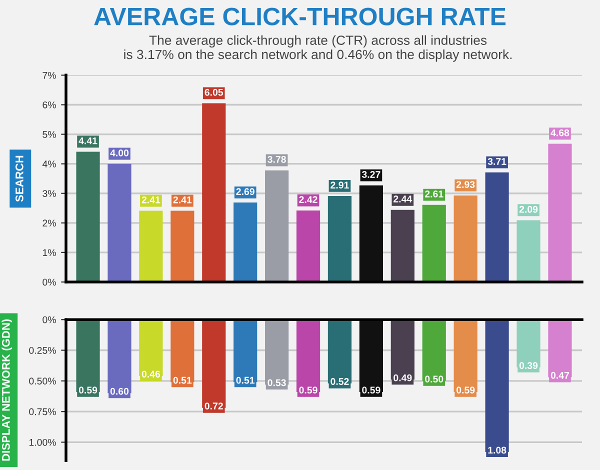  What do you see at coordinates (42, 350) in the screenshot?
I see `y-tick-label: 0.25%` at bounding box center [42, 350].